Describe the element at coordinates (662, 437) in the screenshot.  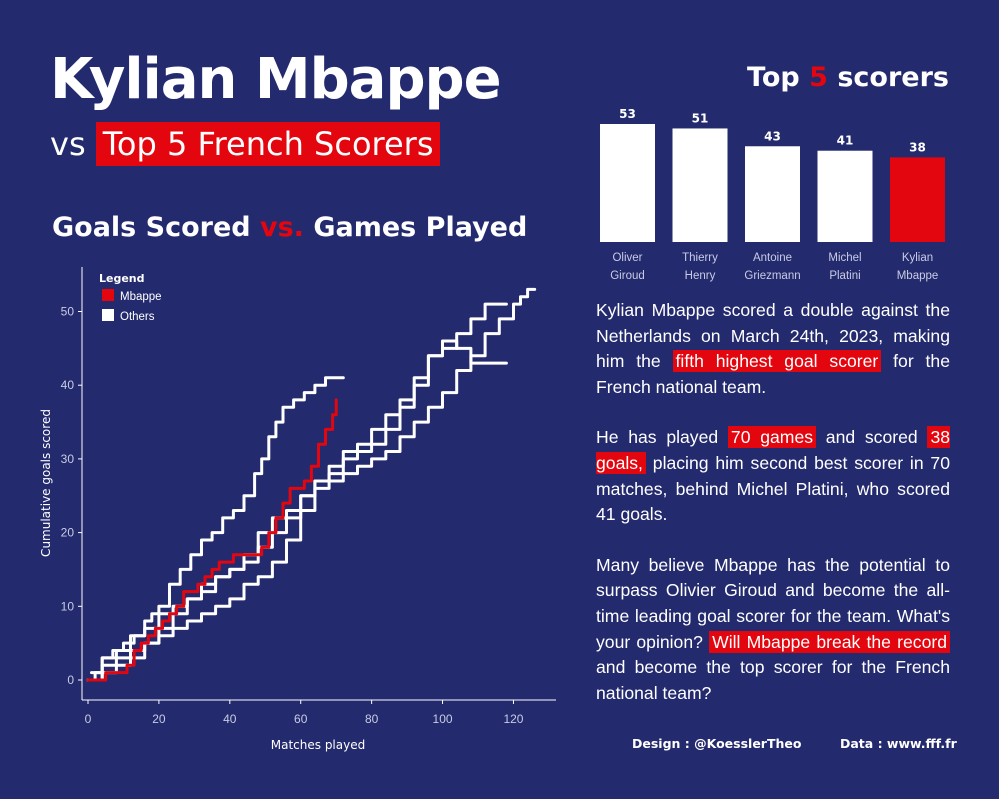
I see `story-text-segment: He has played` at that location.